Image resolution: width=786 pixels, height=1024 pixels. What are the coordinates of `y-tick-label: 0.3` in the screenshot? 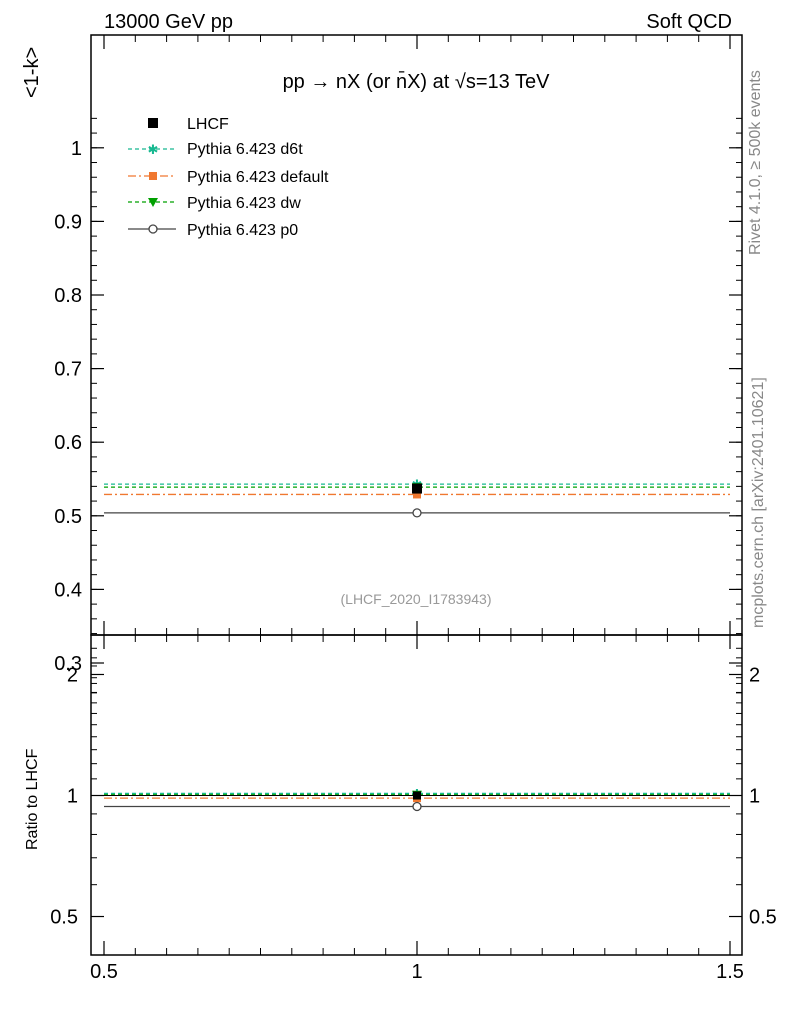 It's located at (68, 664).